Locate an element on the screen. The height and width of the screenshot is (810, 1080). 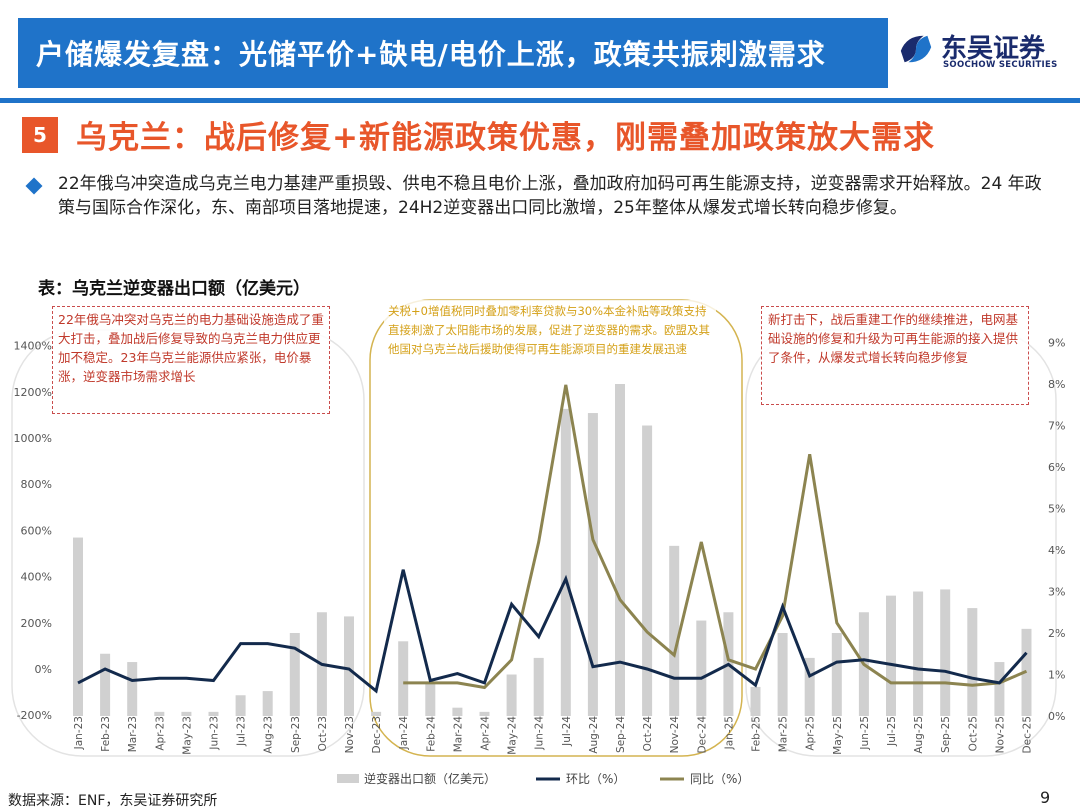
y-right-tick-label: 3% is located at coordinates (1056, 592).